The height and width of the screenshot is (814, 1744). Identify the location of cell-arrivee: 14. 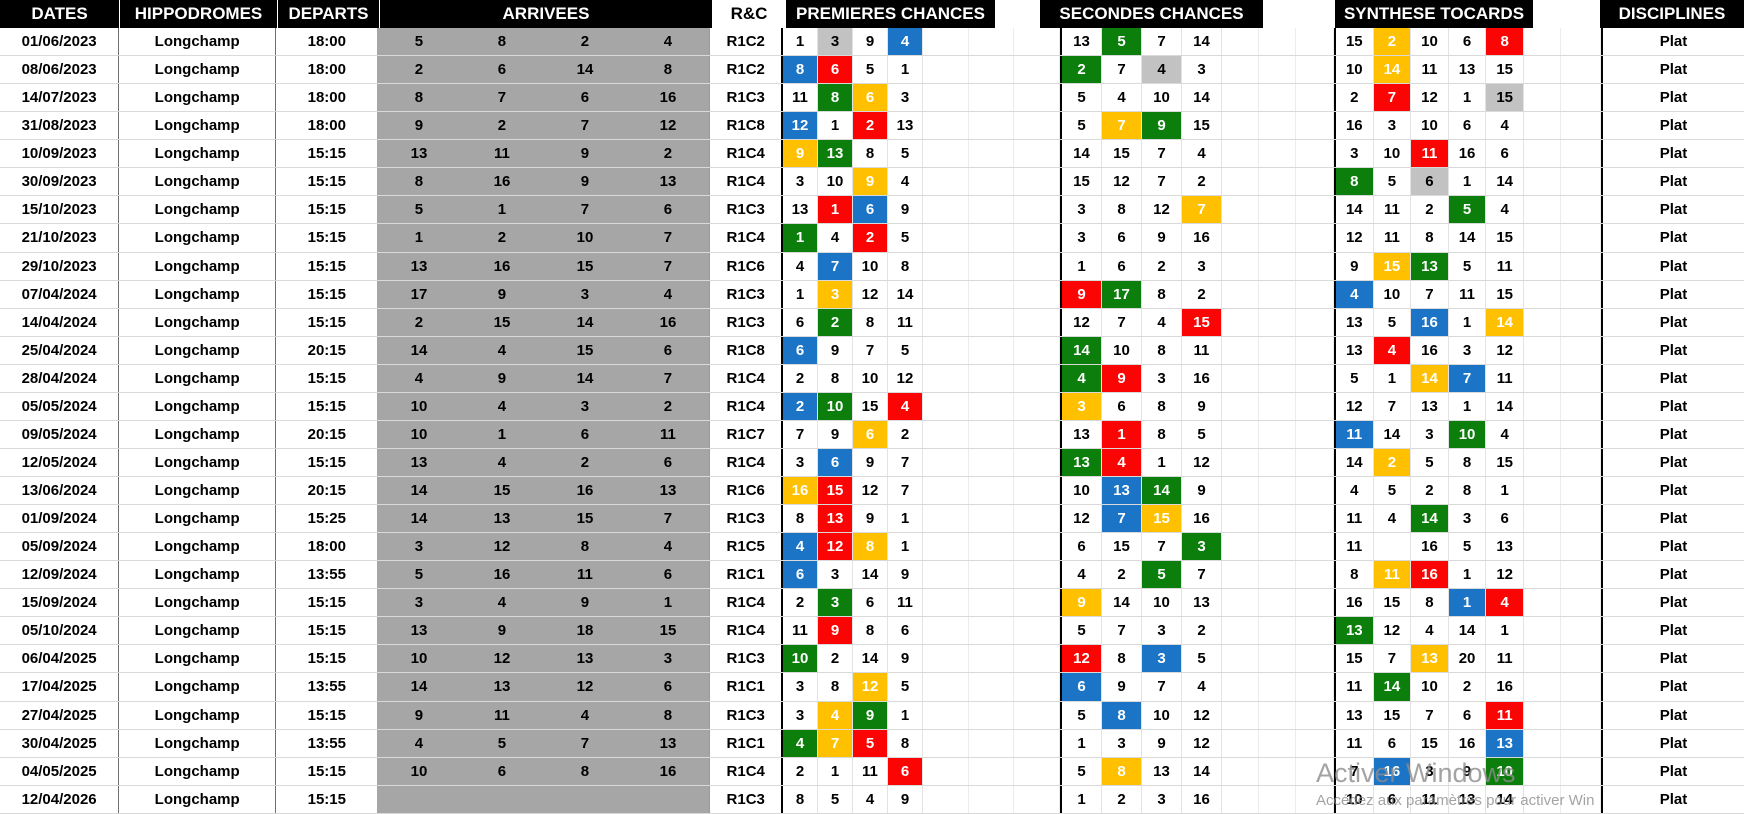
(585, 322).